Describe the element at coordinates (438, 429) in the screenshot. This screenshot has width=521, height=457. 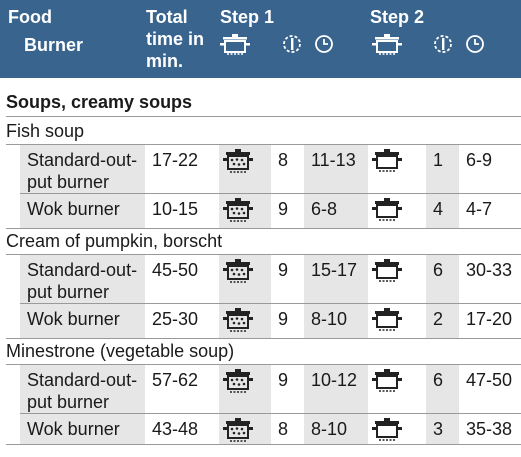
I see `step2-level-cell: 3` at that location.